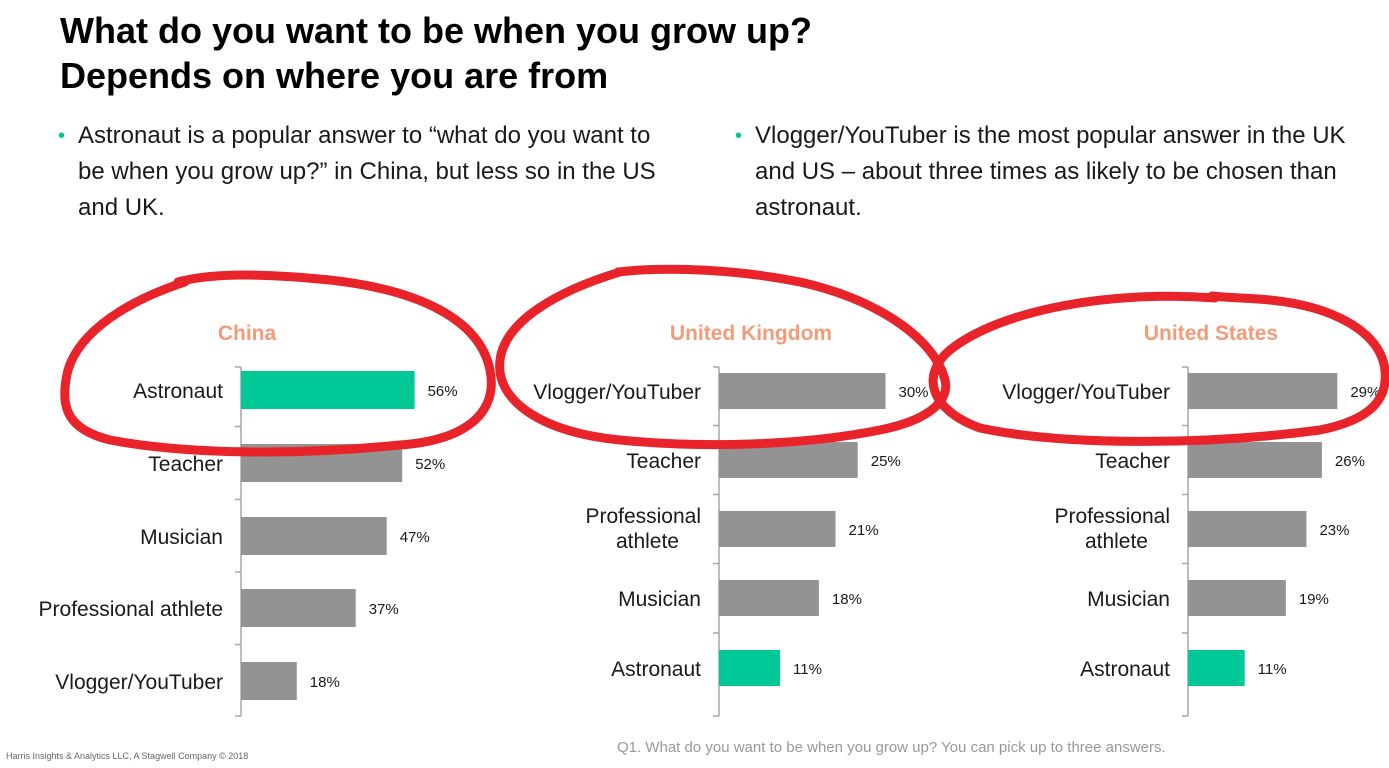 This screenshot has height=768, width=1389. I want to click on data-label: 56%, so click(443, 391).